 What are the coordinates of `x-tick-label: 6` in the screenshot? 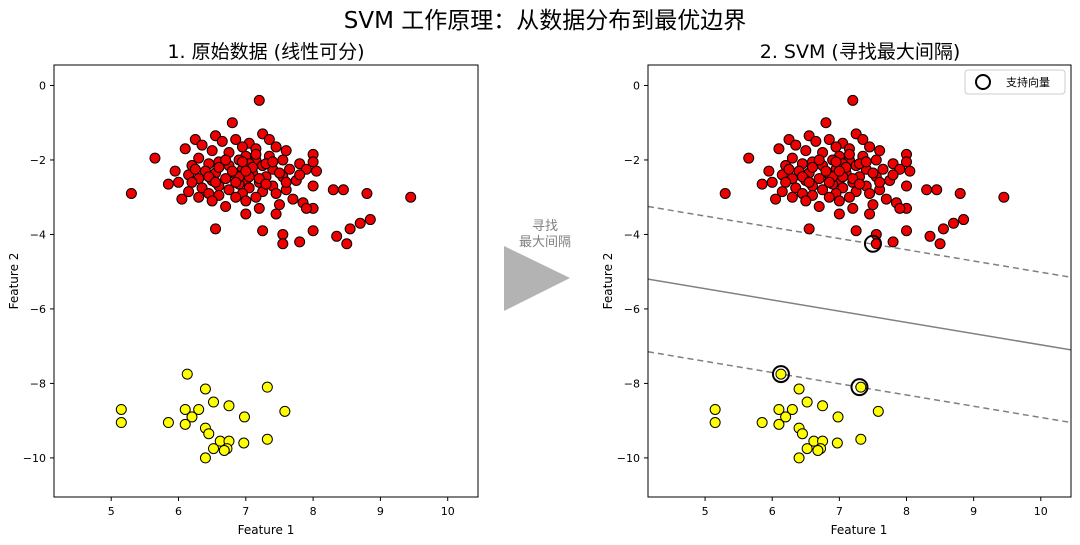 It's located at (178, 511).